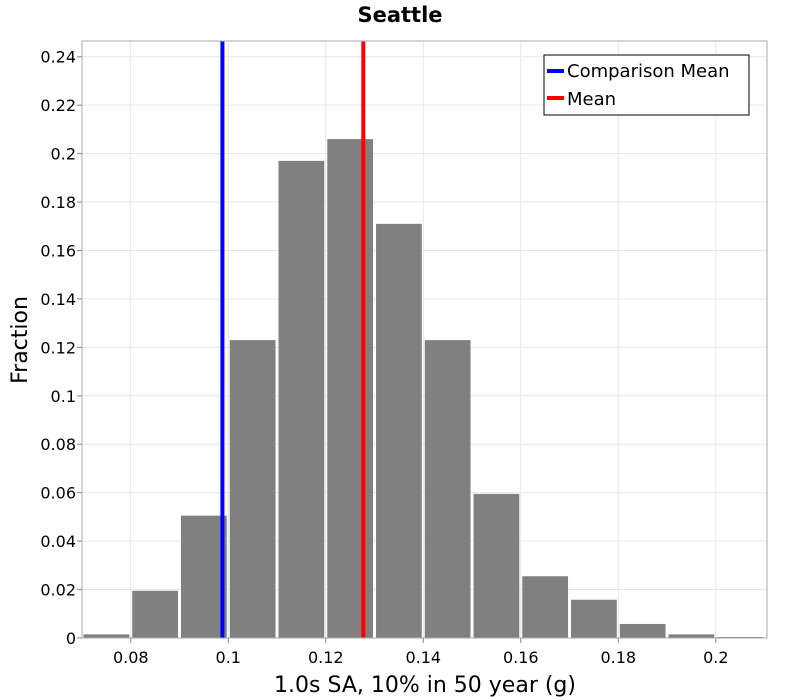 This screenshot has height=700, width=800. I want to click on x-tick-label: 0.18, so click(618, 657).